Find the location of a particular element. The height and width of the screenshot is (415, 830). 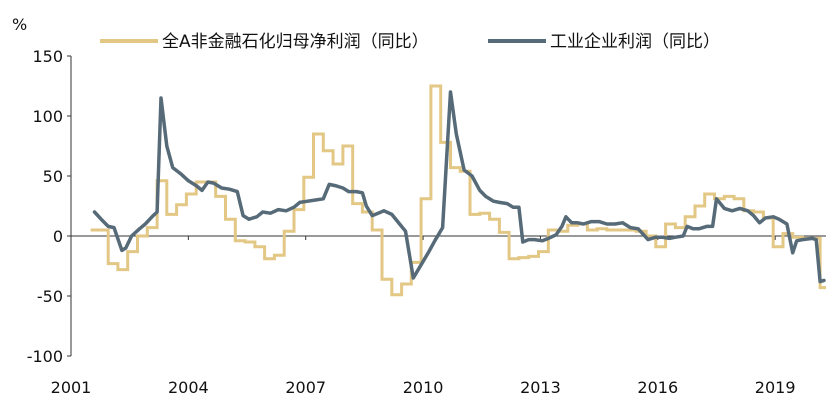

y-ticks-group: 150 100 50 0 -50 -100 is located at coordinates (49, 206).